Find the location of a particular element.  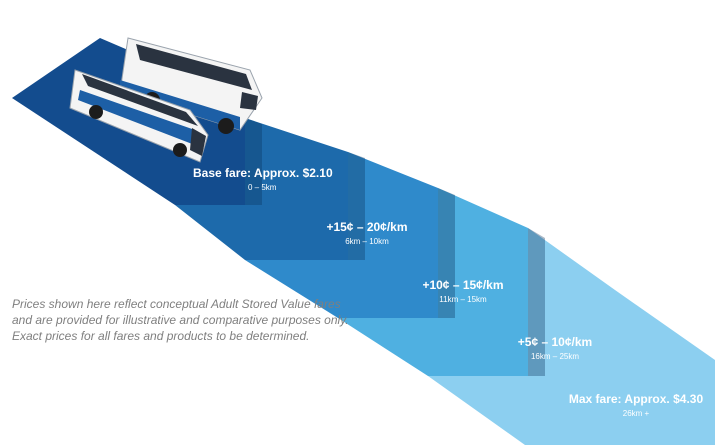

fare-tier-1-label: Base fare: Approx. $2.10 0 – 5km is located at coordinates (283, 179).